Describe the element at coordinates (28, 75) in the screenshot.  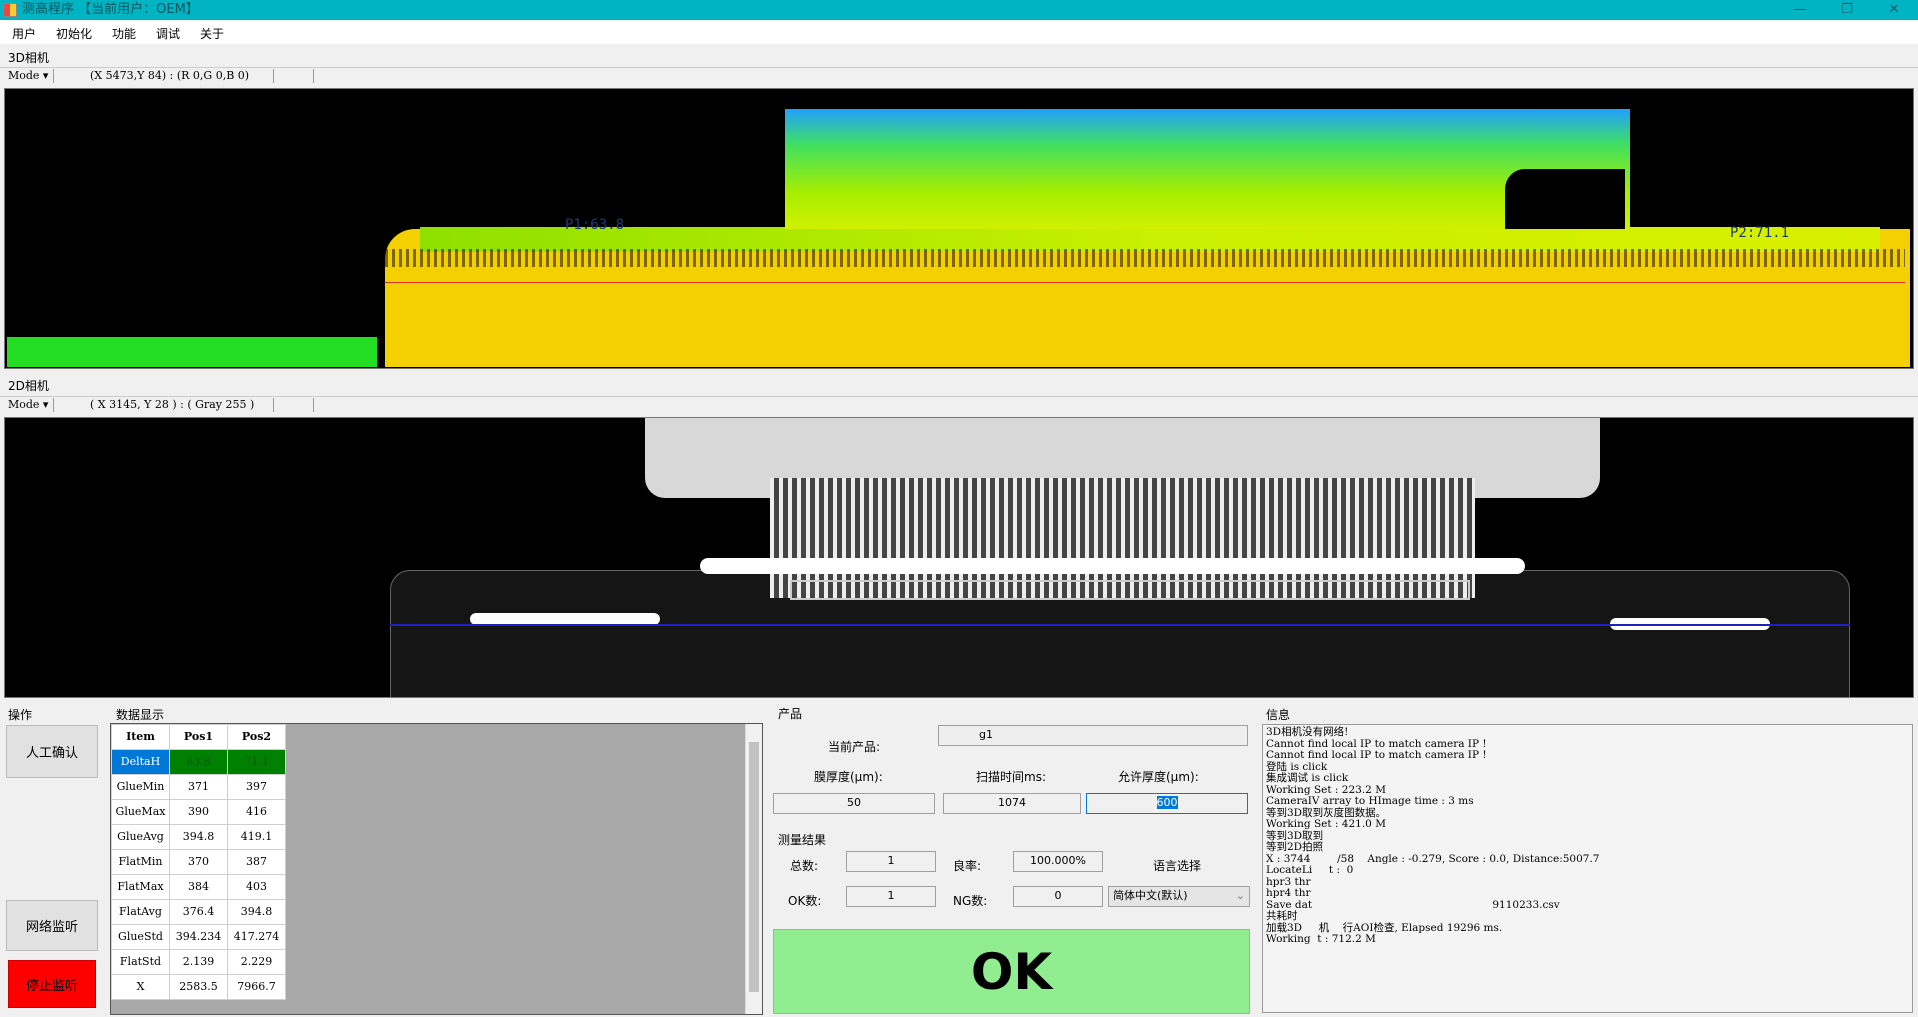
I see `camera3d-mode-dropdown: Mode ▾` at that location.